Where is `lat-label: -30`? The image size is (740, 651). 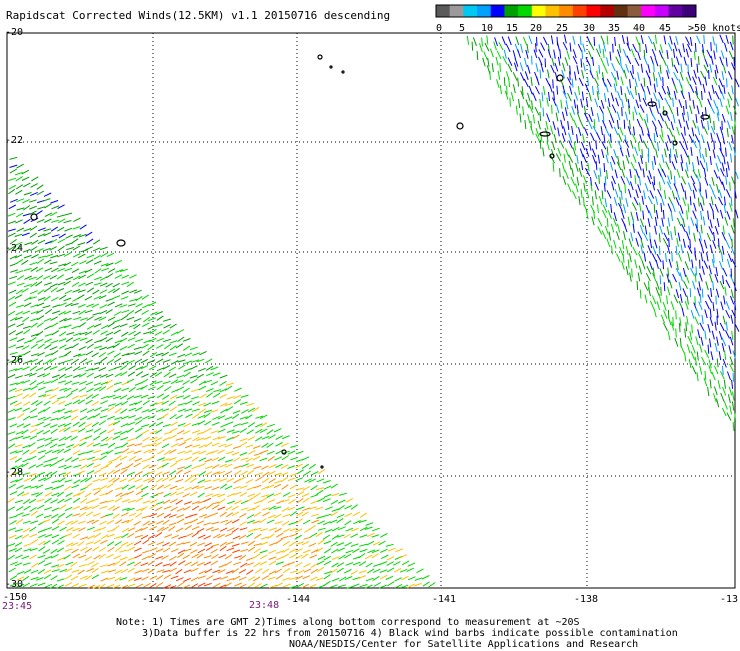 lat-label: -30 is located at coordinates (14, 584).